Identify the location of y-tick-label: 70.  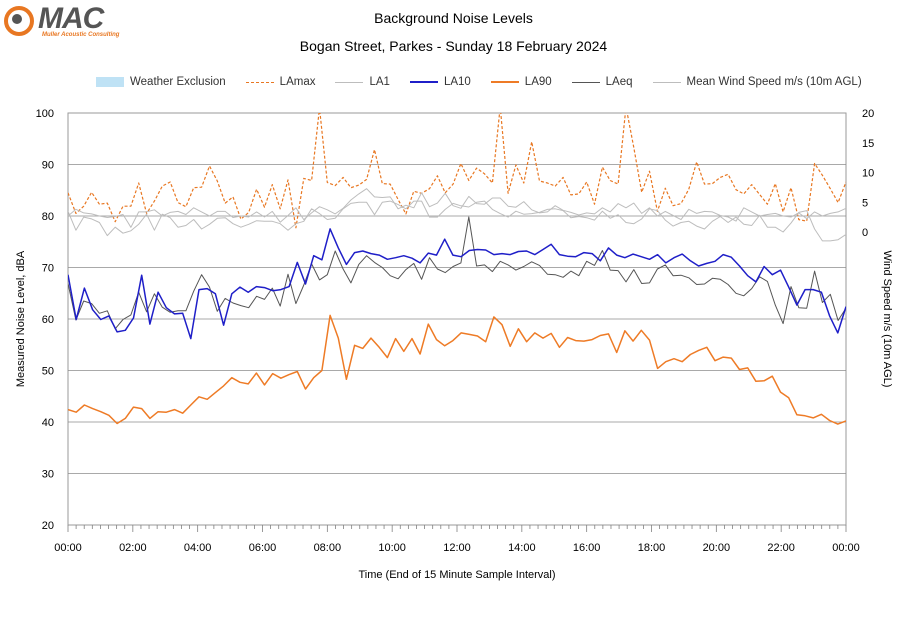
(48, 269).